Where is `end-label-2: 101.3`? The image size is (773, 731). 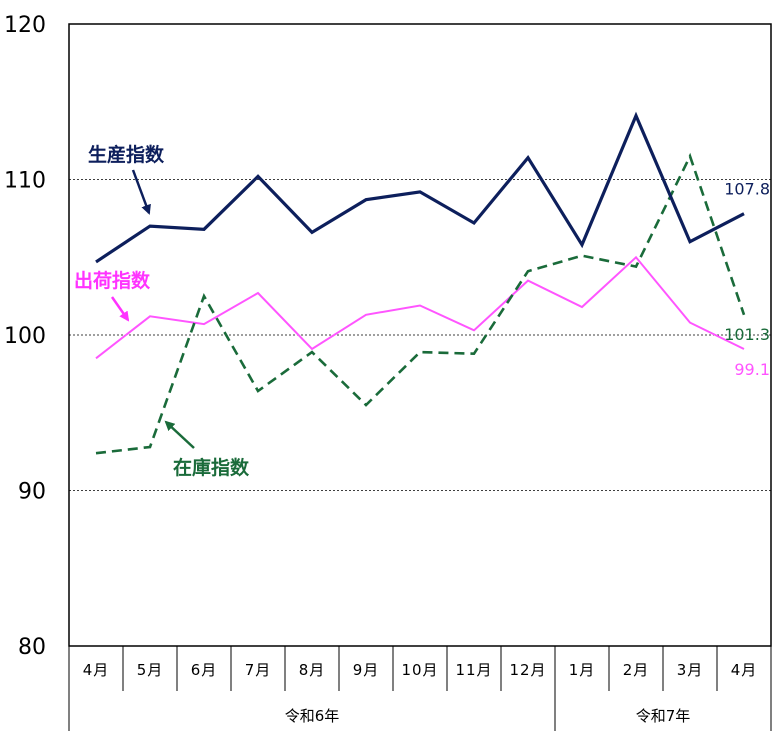 end-label-2: 101.3 is located at coordinates (747, 334).